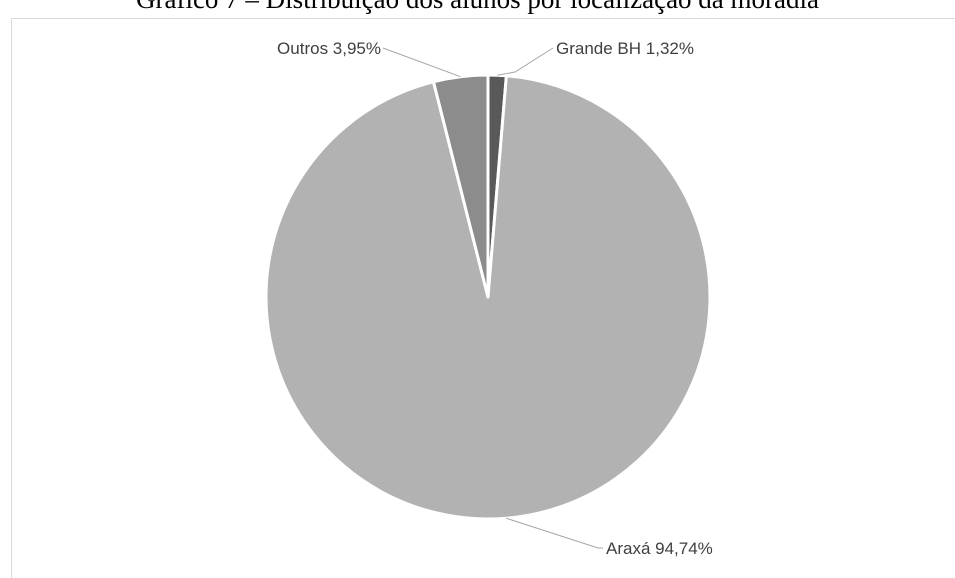 Image resolution: width=955 pixels, height=578 pixels. Describe the element at coordinates (659, 548) in the screenshot. I see `slice-label: Araxá 94,74%` at that location.